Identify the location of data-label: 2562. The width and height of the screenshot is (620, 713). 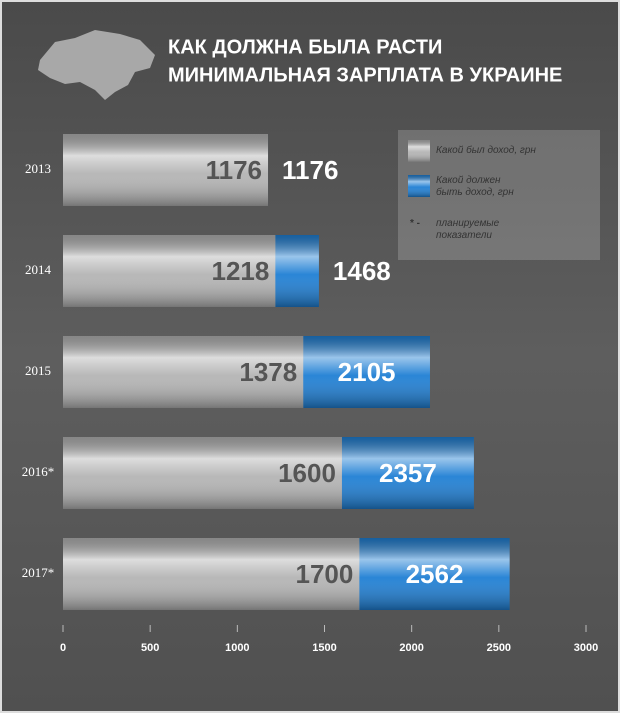
(435, 574).